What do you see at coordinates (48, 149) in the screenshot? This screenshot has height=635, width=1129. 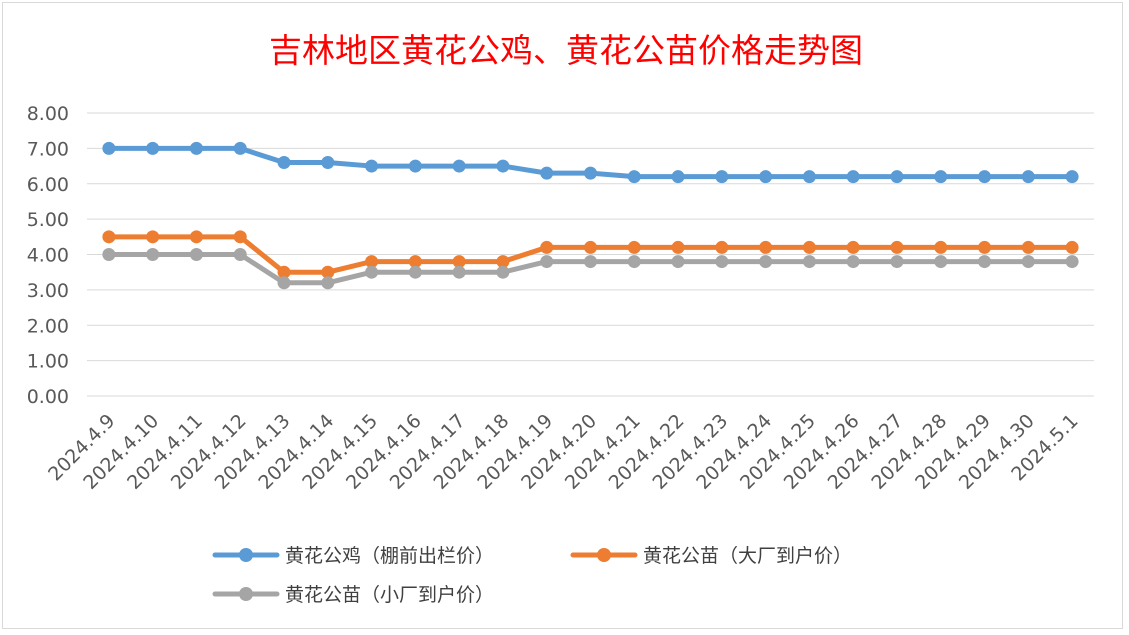 I see `y-tick-label: 7.00` at bounding box center [48, 149].